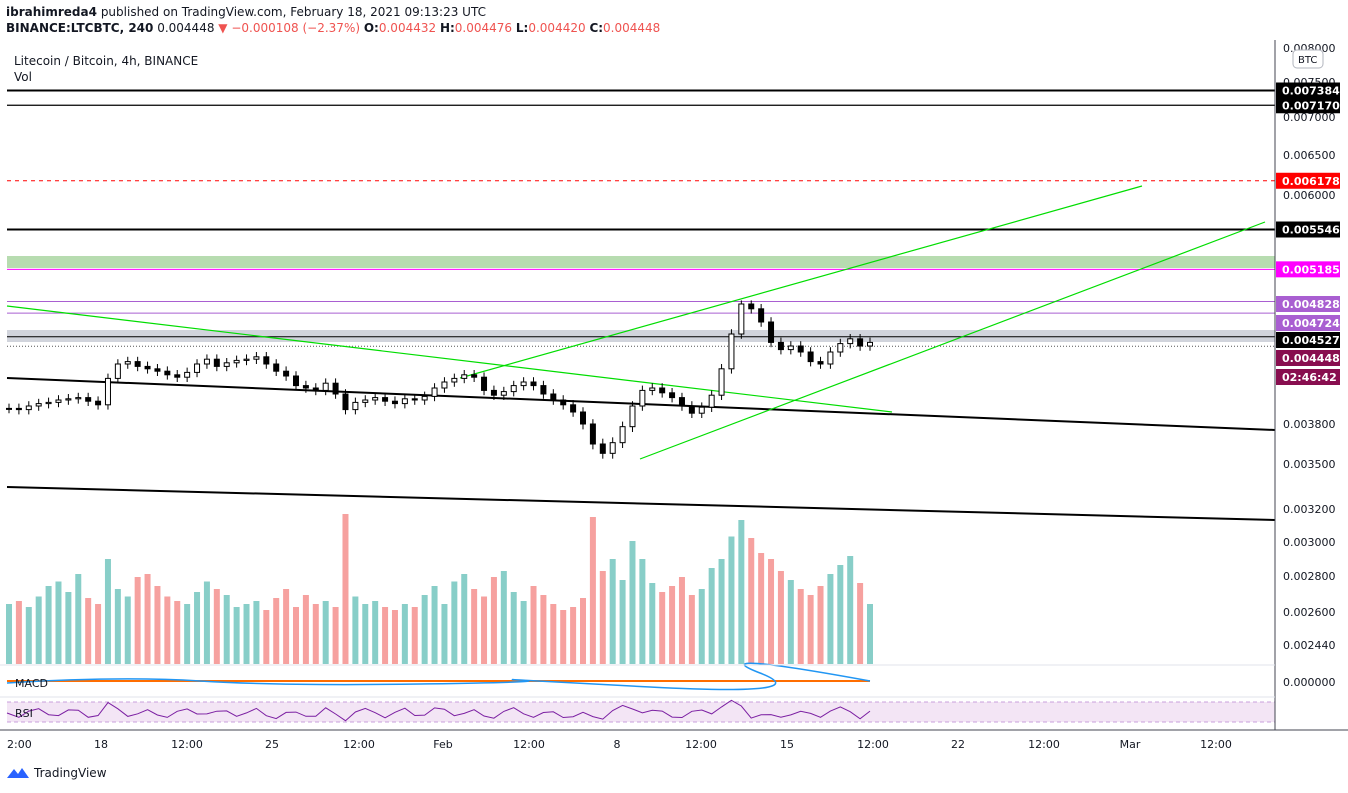  Describe the element at coordinates (1309, 612) in the screenshot. I see `price-tick-label: 0.002600` at that location.